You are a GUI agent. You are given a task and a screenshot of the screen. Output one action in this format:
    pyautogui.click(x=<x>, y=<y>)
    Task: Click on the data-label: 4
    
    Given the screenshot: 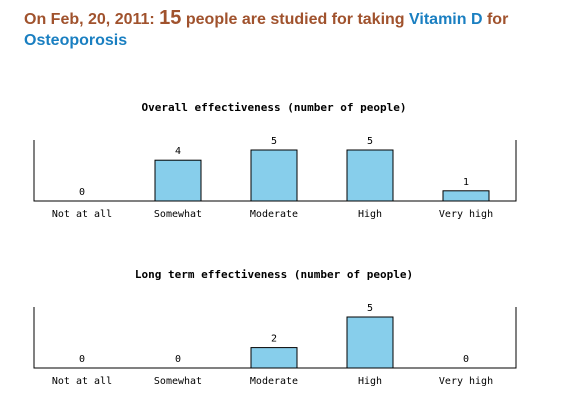 What is the action you would take?
    pyautogui.click(x=178, y=151)
    